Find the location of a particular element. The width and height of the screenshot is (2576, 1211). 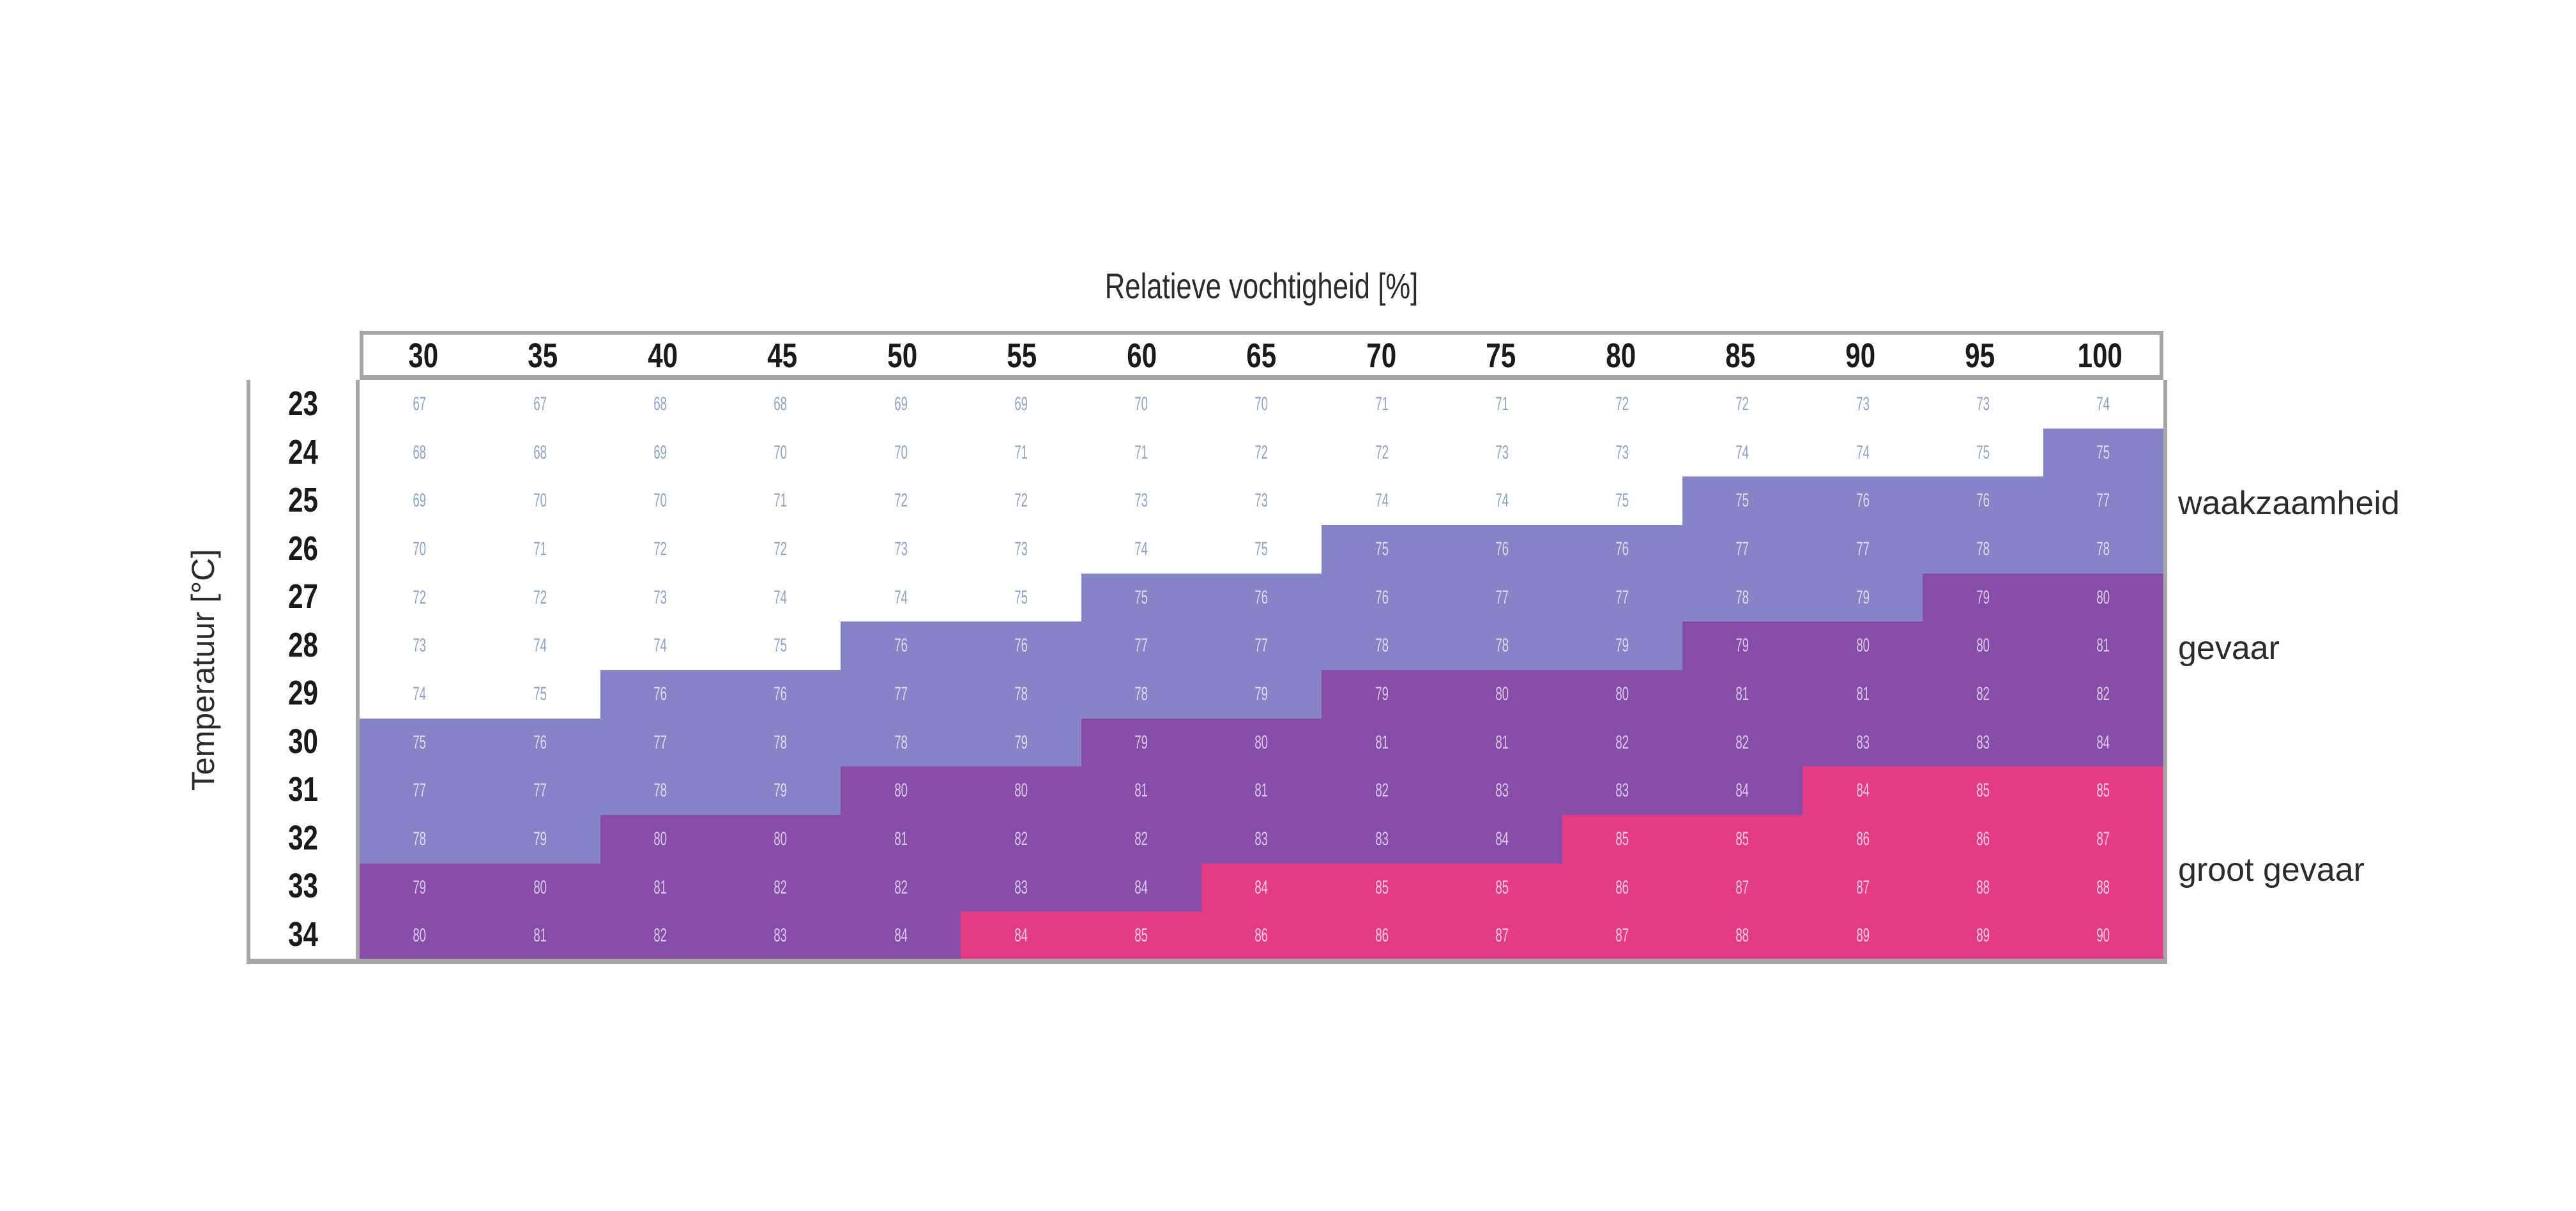

table-row: 68 68 69 70 70 71 71 72 72 73 73 74 74 75 75 is located at coordinates (1261, 452).